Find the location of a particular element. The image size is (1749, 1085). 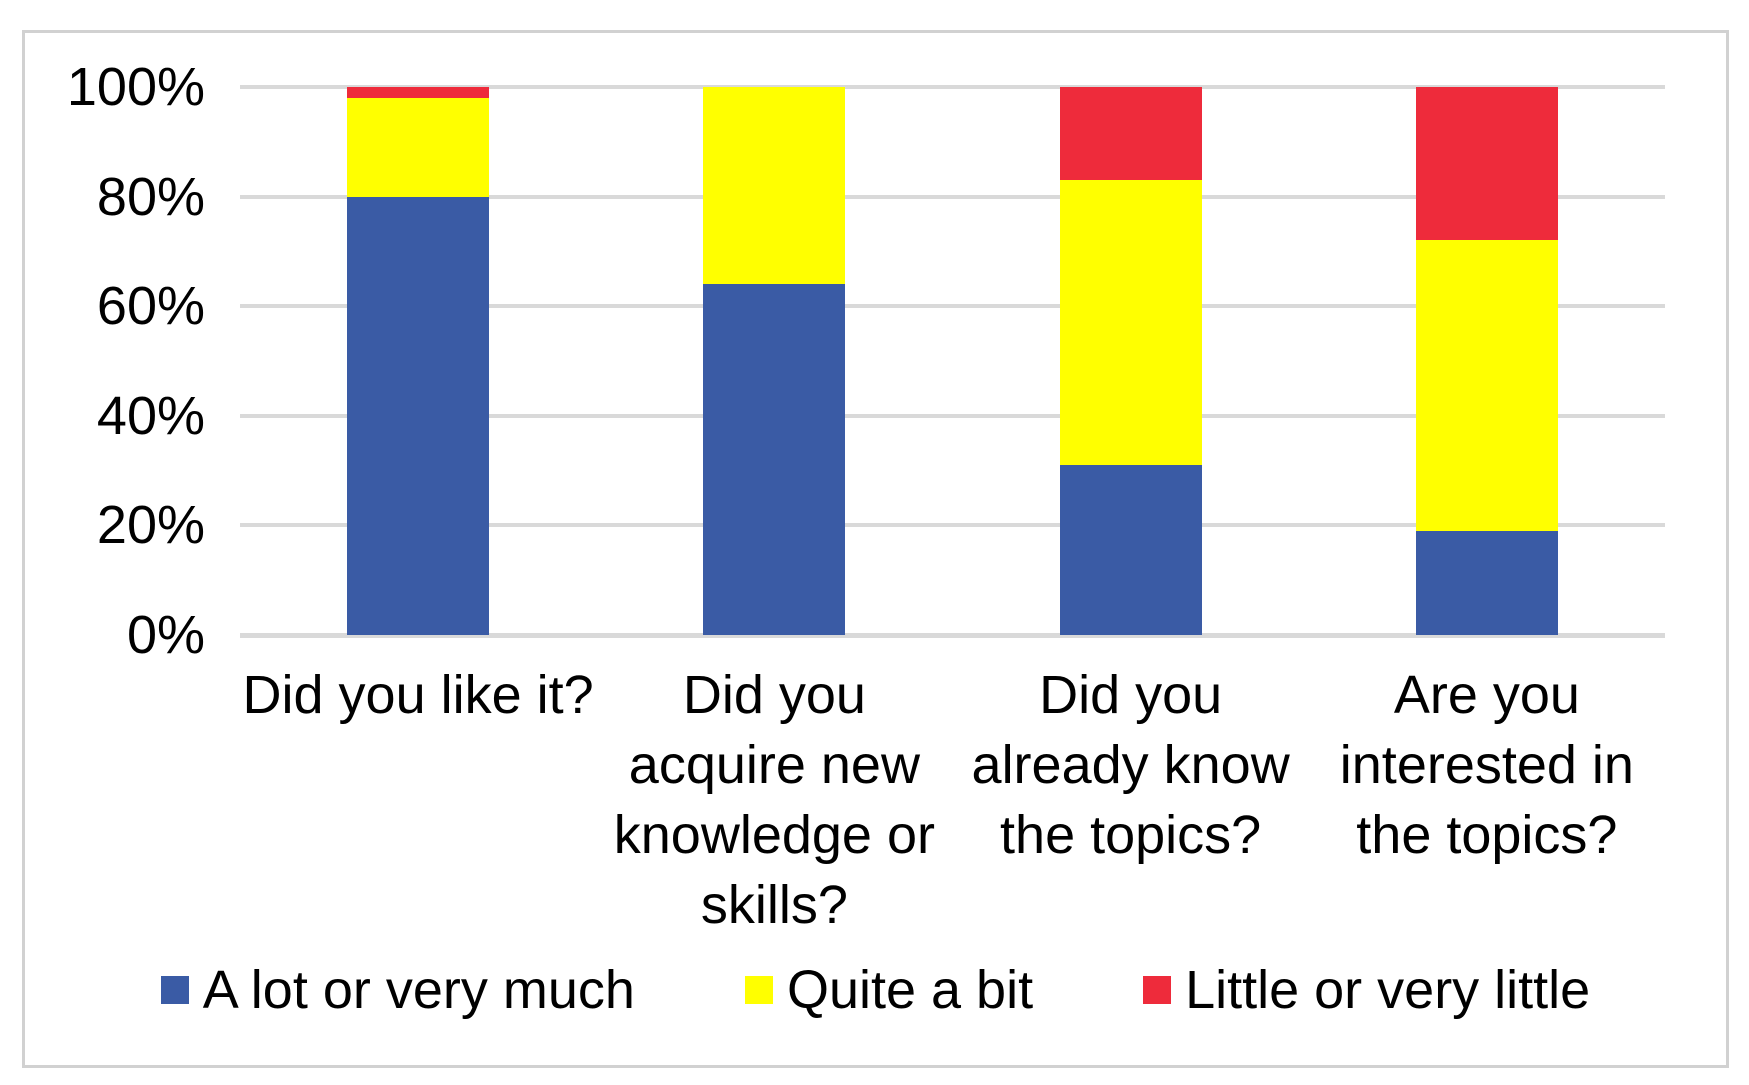

legend-label: Quite a bit is located at coordinates (910, 990).